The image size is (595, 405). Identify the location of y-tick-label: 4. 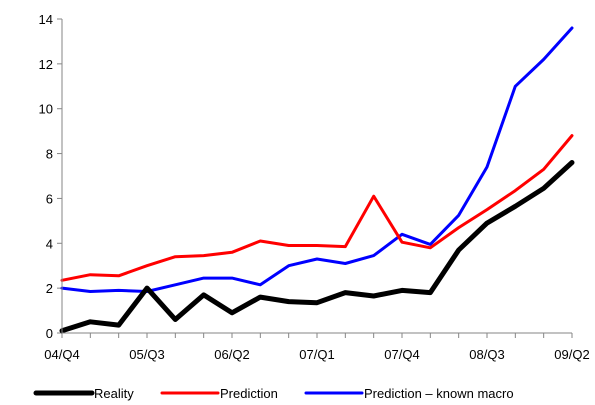
(49, 243).